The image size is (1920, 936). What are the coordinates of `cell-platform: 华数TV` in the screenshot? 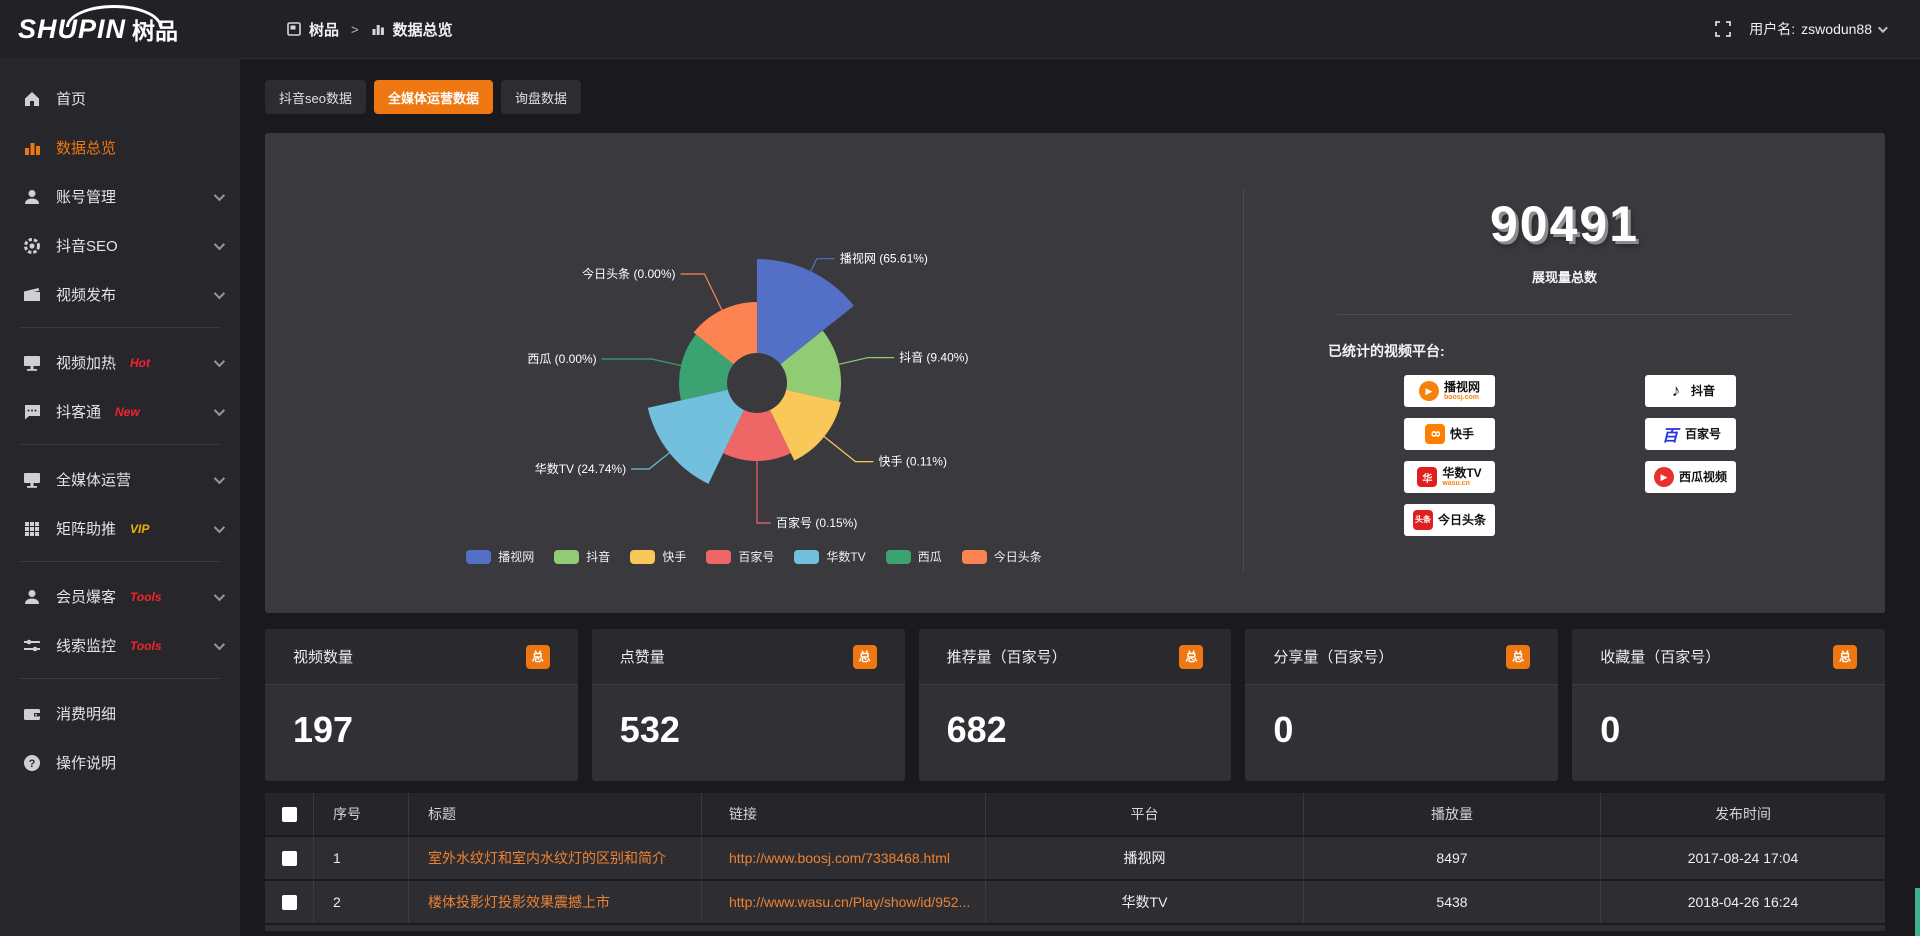 It's located at (1144, 901).